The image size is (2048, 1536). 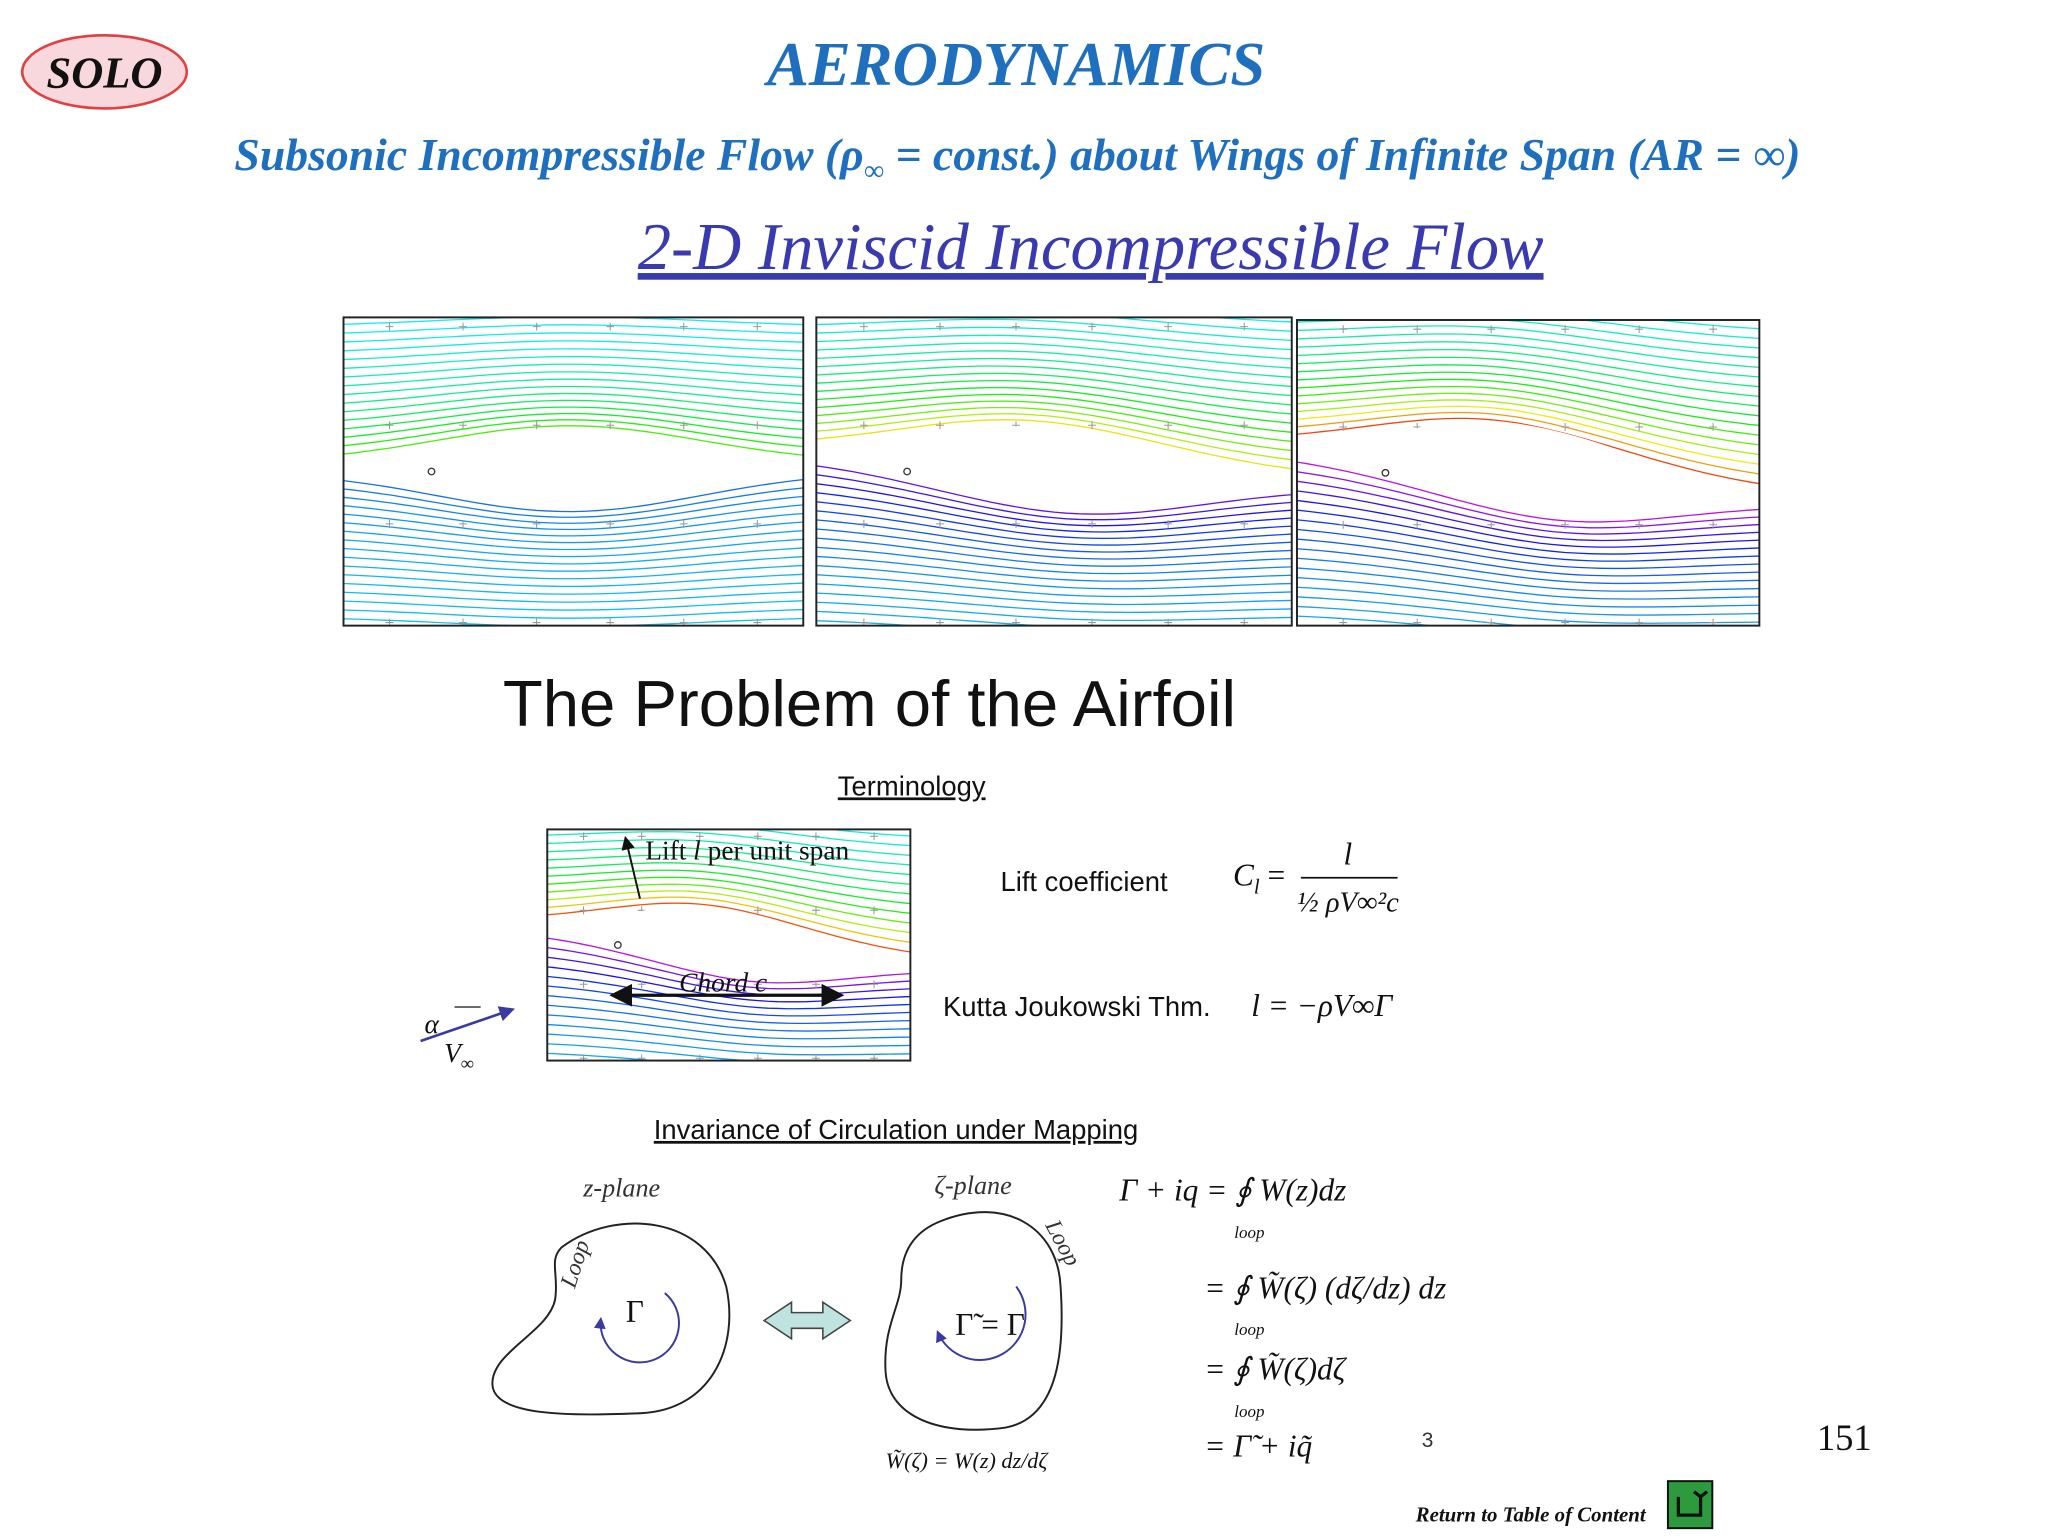 I want to click on return-icon, so click(x=1692, y=1503).